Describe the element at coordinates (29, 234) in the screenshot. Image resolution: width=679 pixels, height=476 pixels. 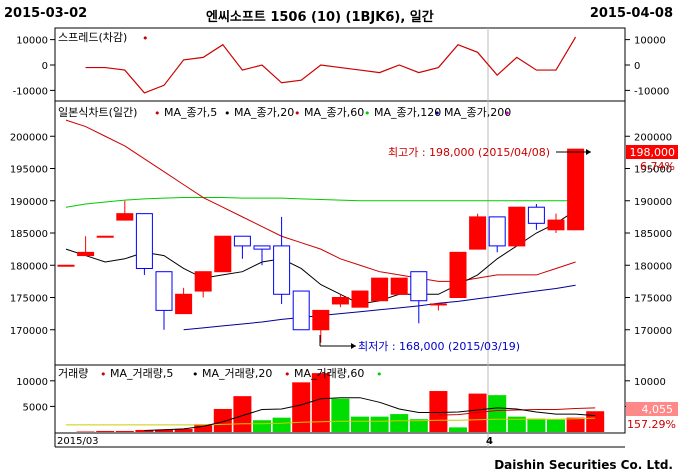
I see `price-tick-label-left: 185000` at that location.